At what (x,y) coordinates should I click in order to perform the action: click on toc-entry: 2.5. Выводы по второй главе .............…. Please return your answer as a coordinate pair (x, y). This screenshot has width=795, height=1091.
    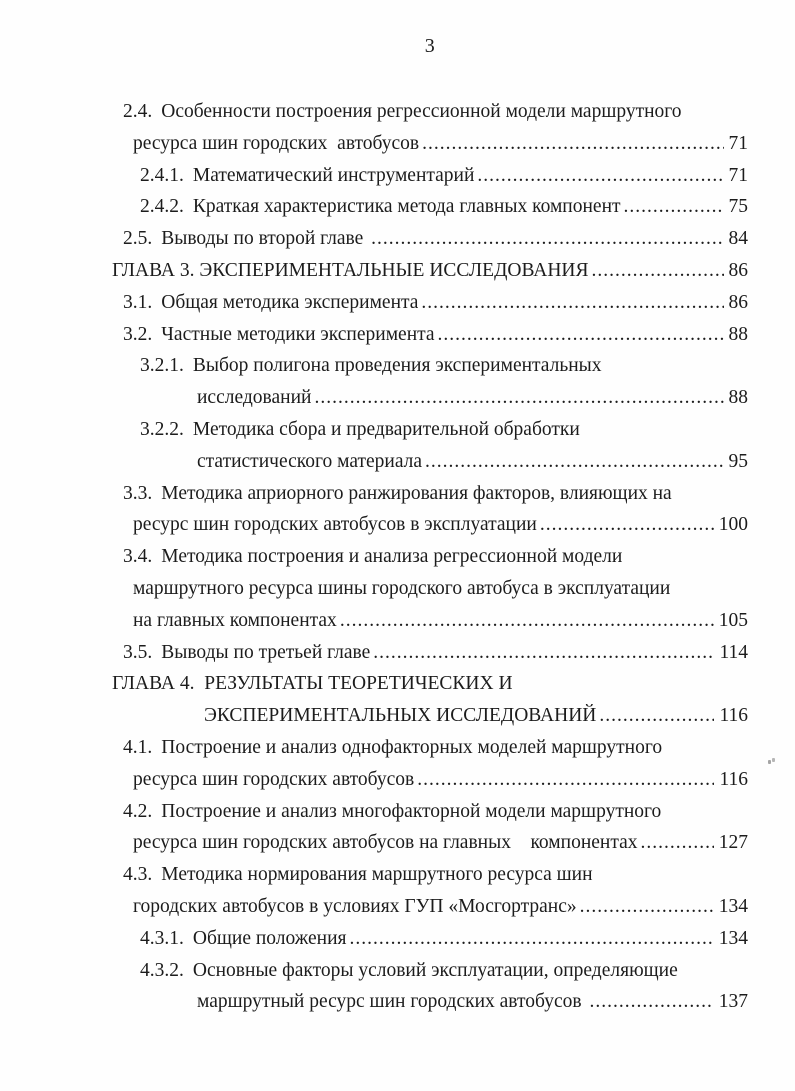
    Looking at the image, I should click on (430, 239).